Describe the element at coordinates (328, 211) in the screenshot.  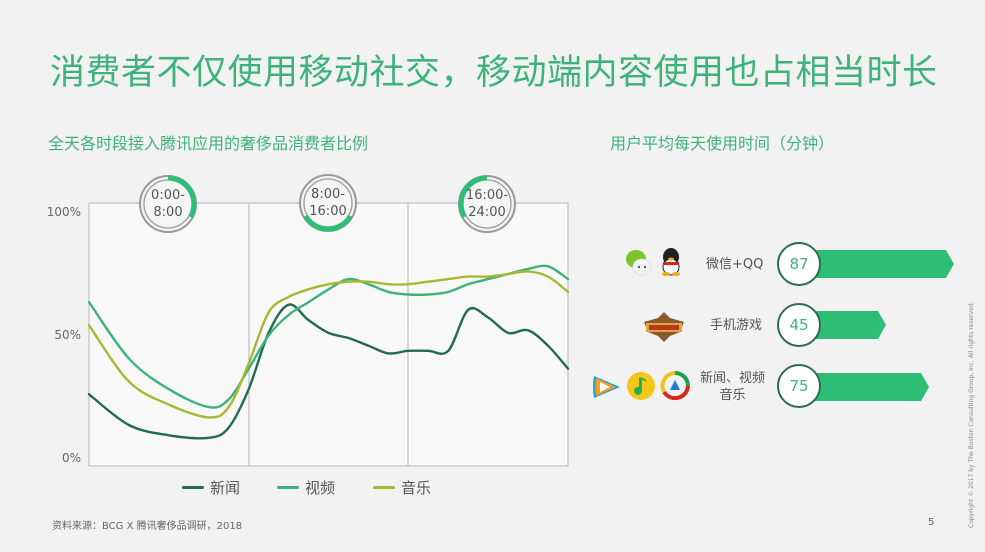
I see `clock-label-end: 16:00` at that location.